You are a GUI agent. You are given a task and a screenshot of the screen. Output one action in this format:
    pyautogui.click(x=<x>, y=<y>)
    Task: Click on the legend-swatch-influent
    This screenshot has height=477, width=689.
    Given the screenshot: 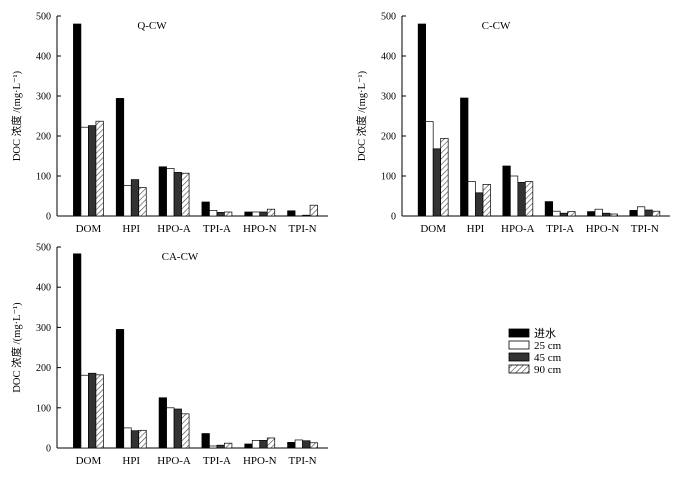 What is the action you would take?
    pyautogui.click(x=519, y=333)
    